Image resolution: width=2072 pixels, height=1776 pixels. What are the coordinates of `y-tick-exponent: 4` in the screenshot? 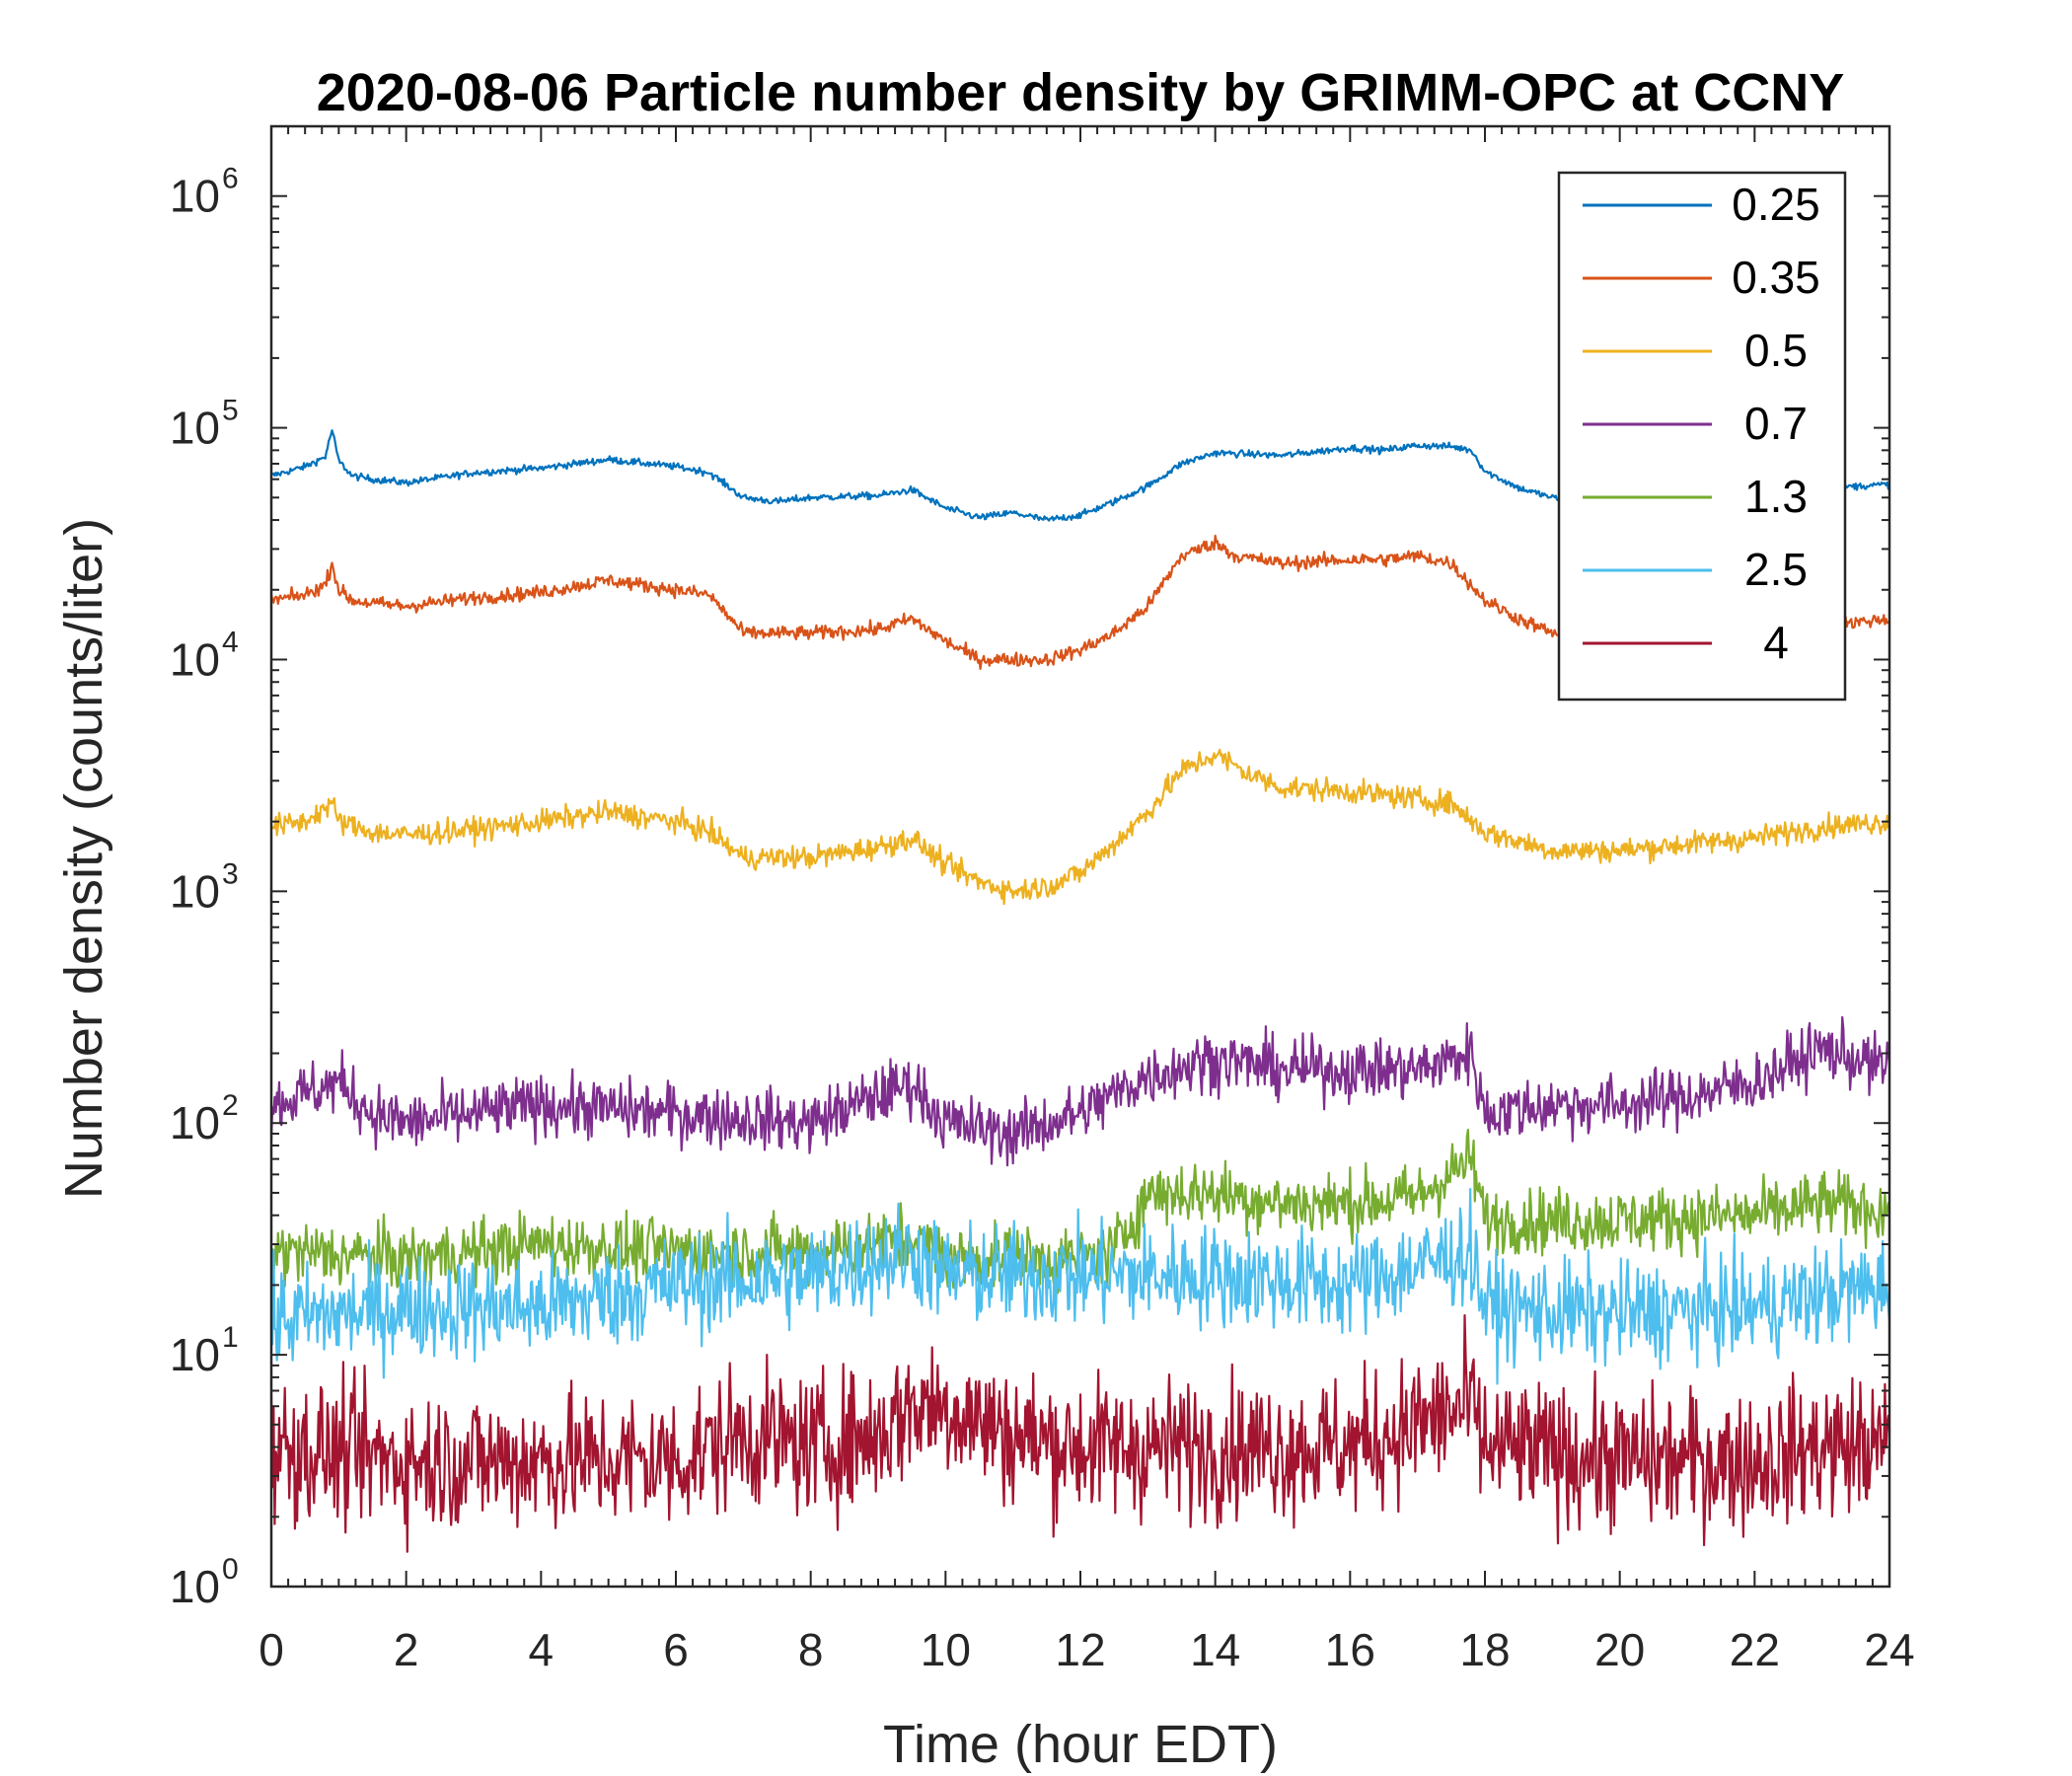 It's located at (230, 642).